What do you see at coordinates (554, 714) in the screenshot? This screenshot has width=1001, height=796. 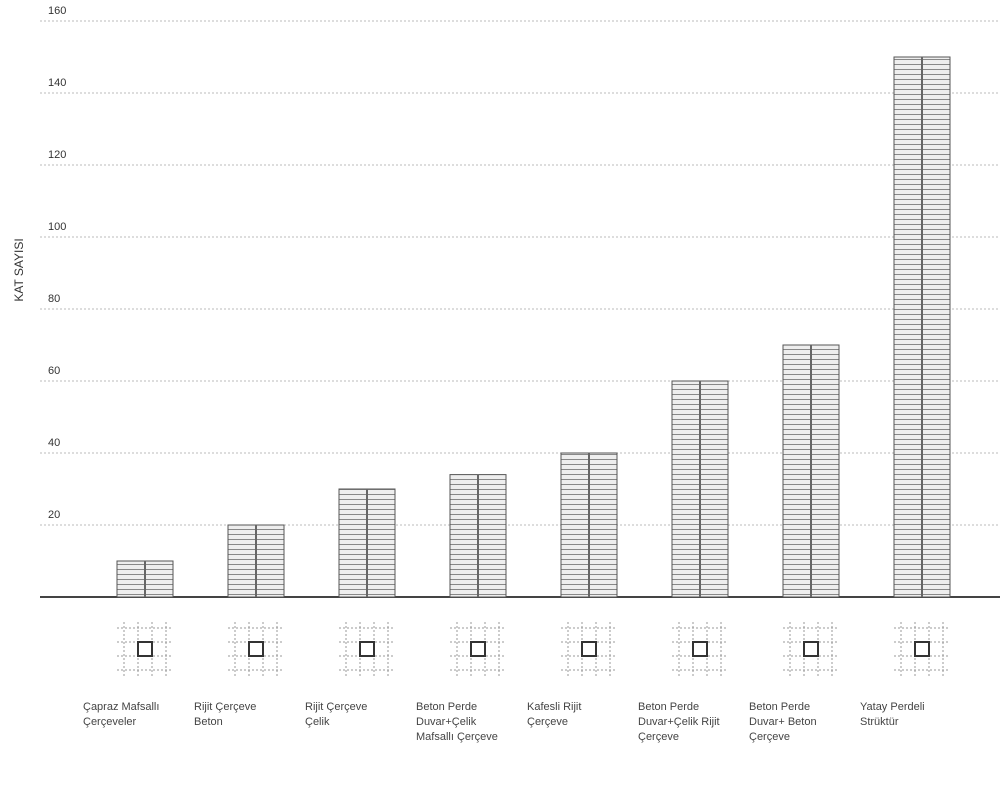 I see `x-tick-label: Kafesli Rijit Çerçeve` at bounding box center [554, 714].